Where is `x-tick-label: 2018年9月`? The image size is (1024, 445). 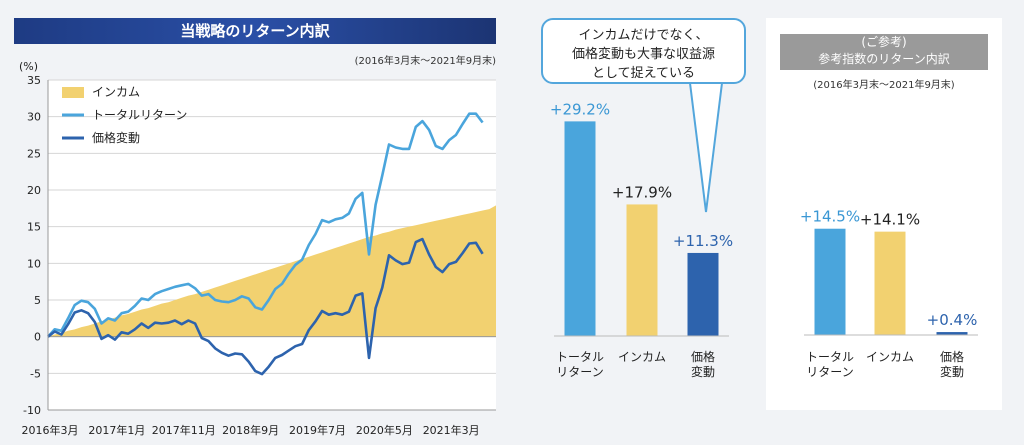
x-tick-label: 2018年9月 is located at coordinates (250, 430).